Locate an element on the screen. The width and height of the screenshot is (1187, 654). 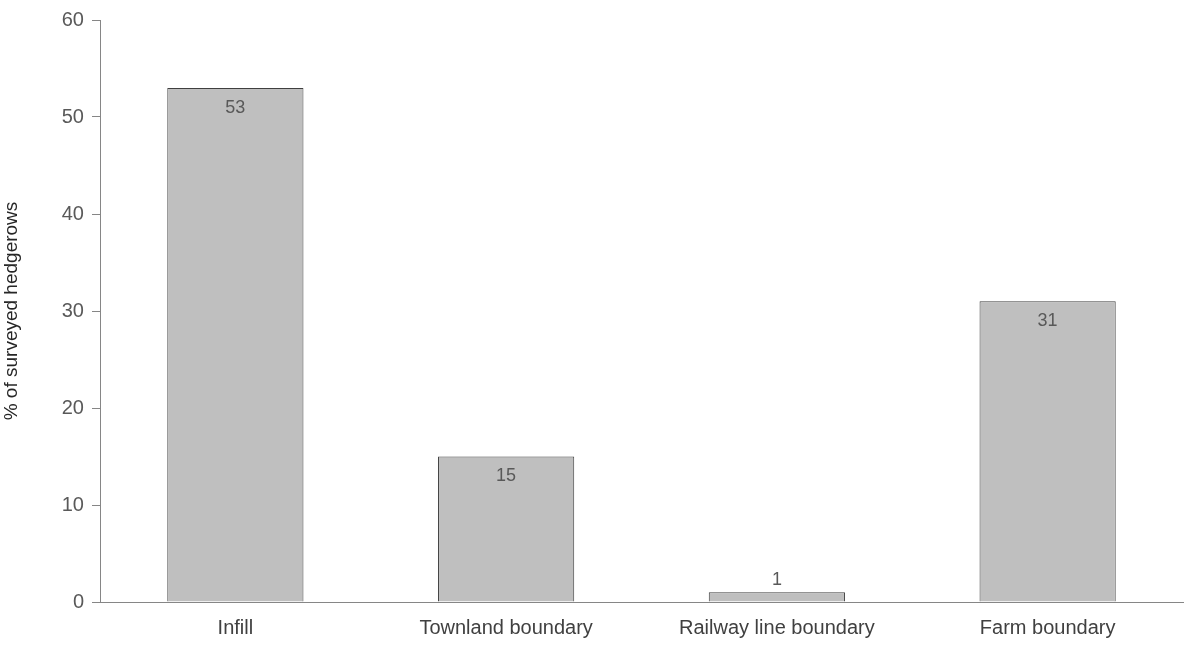
y-tick-label: 0 is located at coordinates (78, 600).